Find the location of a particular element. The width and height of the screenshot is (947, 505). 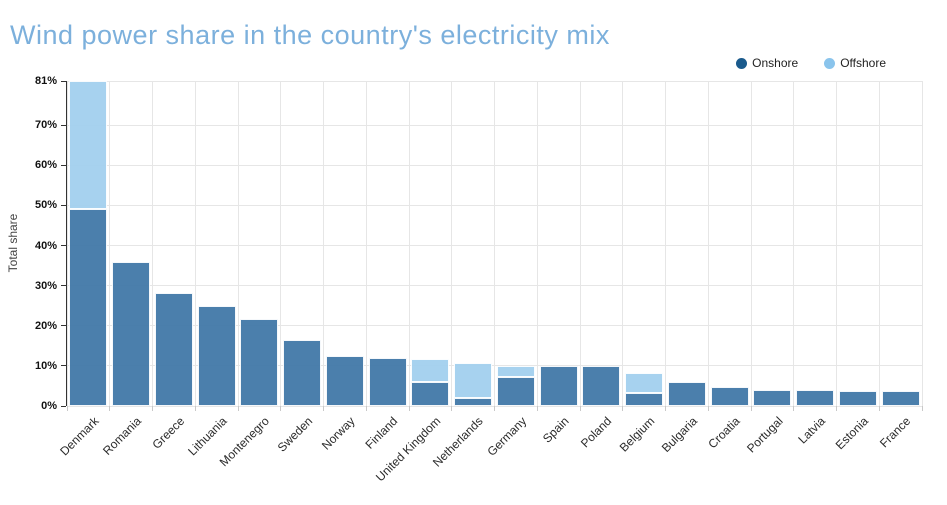

y-tick-label-30: 30% is located at coordinates (45, 285).